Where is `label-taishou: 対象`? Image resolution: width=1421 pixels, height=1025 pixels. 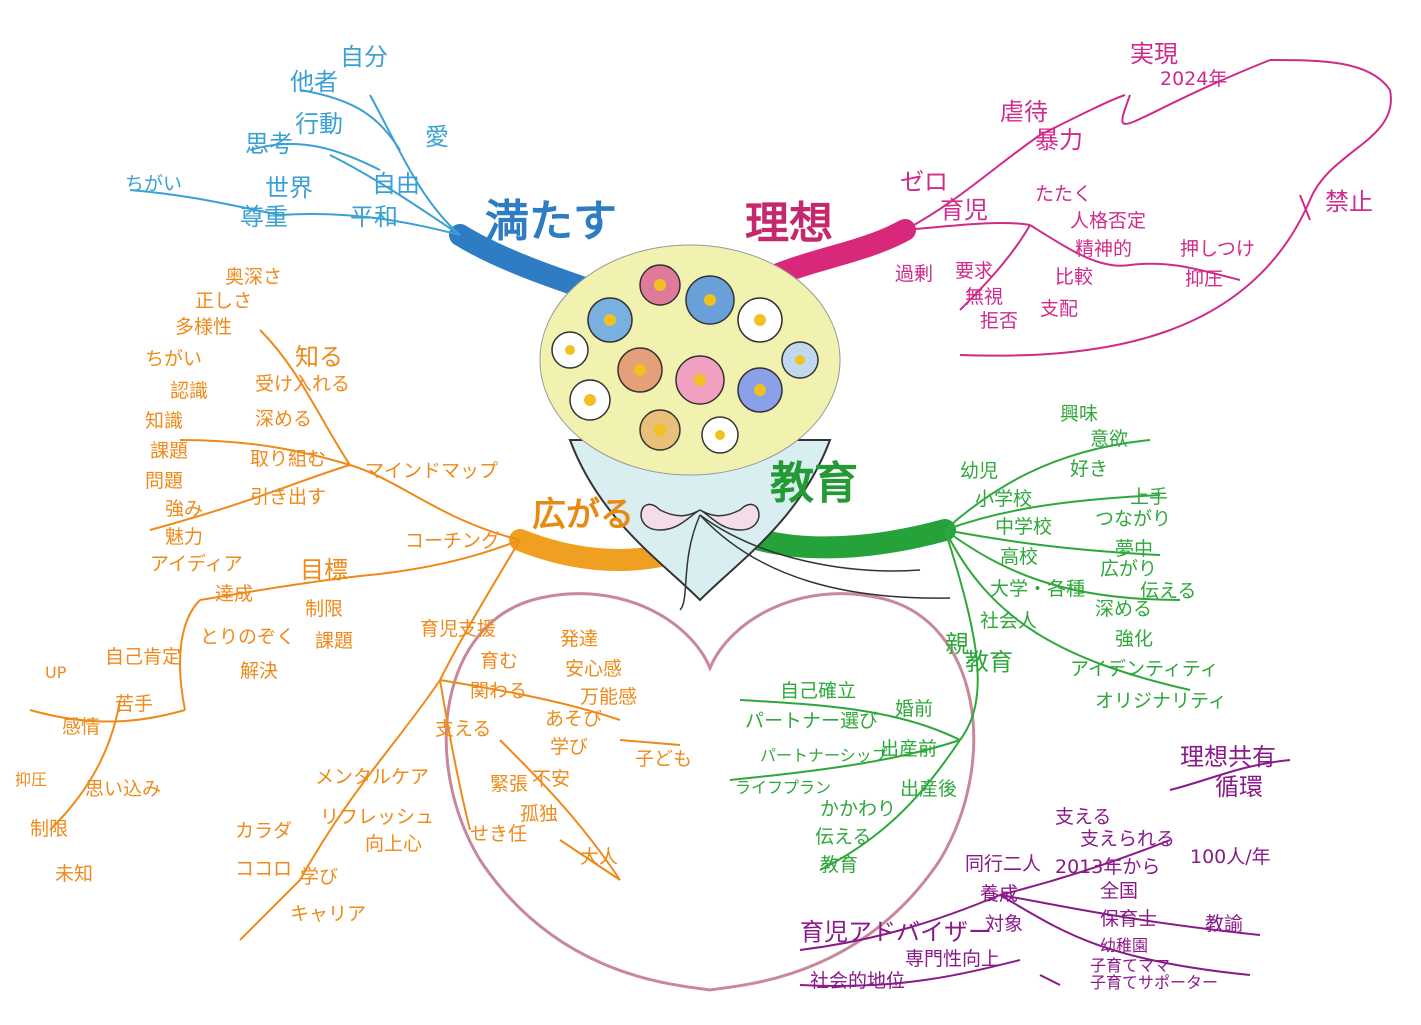
label-taishou: 対象 is located at coordinates (1004, 924).